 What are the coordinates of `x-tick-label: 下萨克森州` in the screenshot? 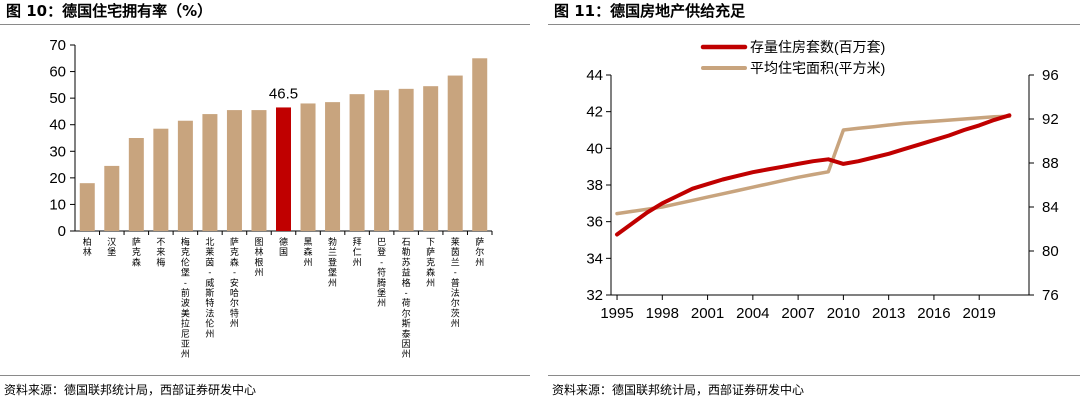 It's located at (430, 262).